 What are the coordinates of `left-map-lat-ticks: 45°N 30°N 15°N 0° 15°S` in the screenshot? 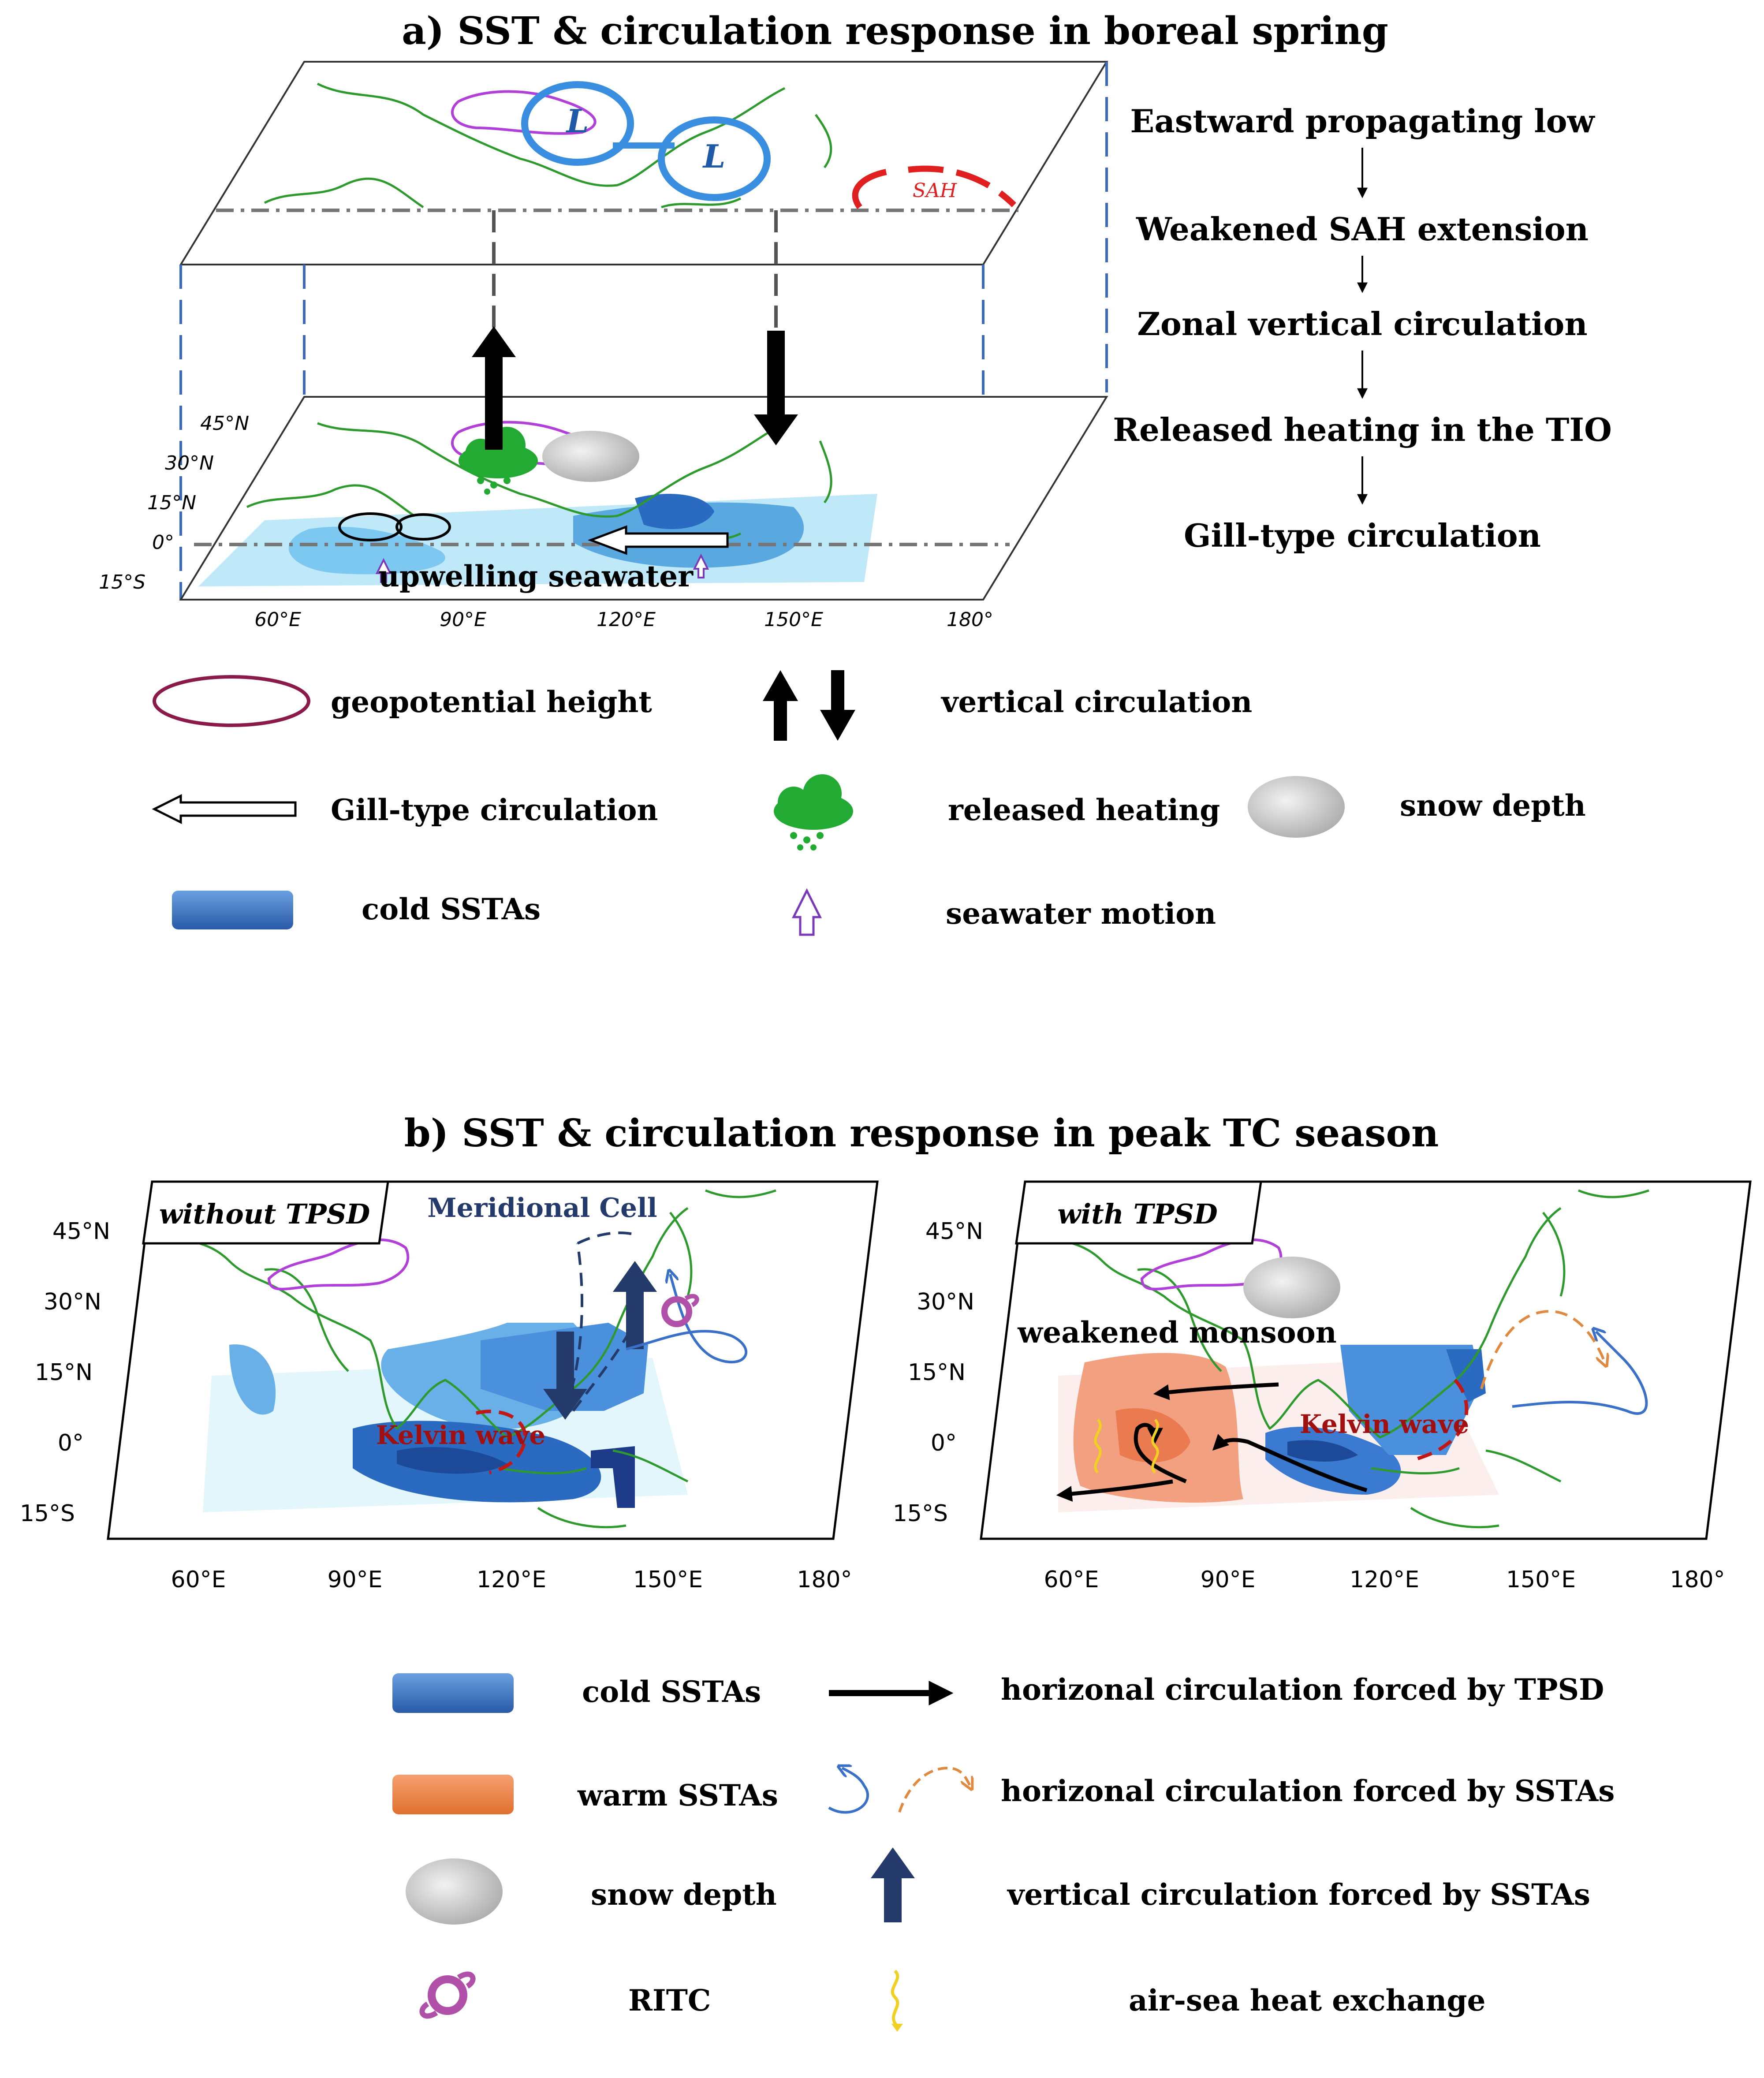 It's located at (65, 1372).